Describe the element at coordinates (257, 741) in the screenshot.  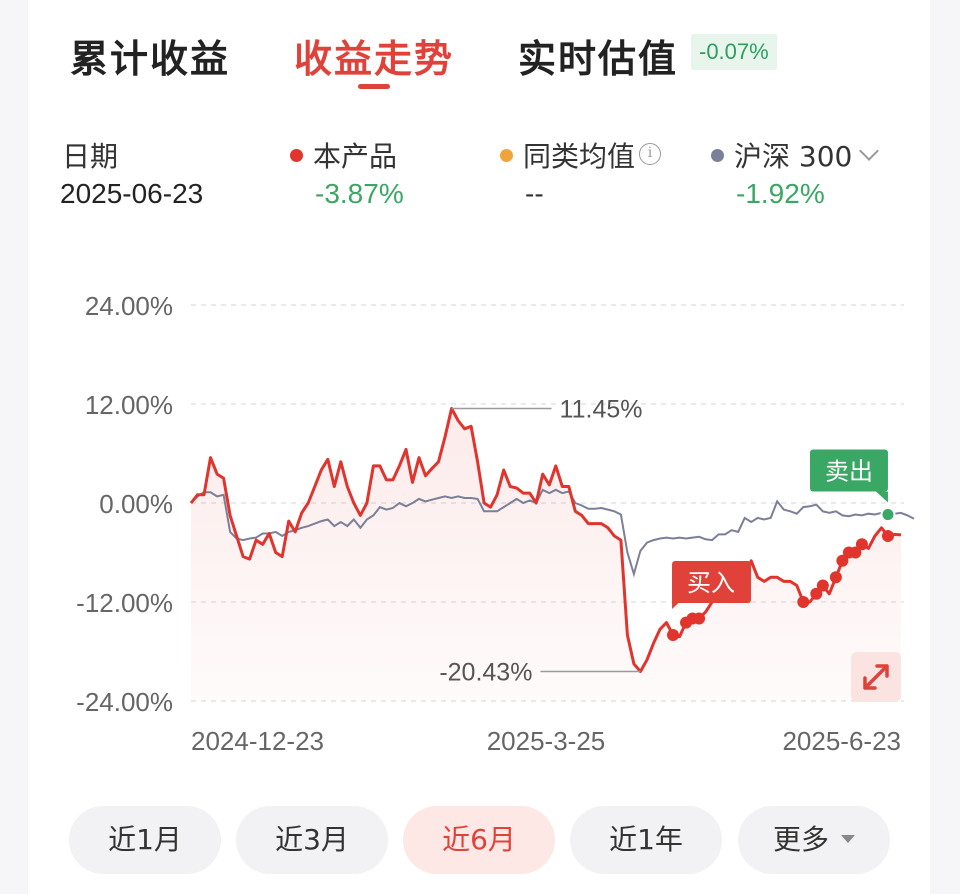
I see `x-tick-label: 2024-12-23` at that location.